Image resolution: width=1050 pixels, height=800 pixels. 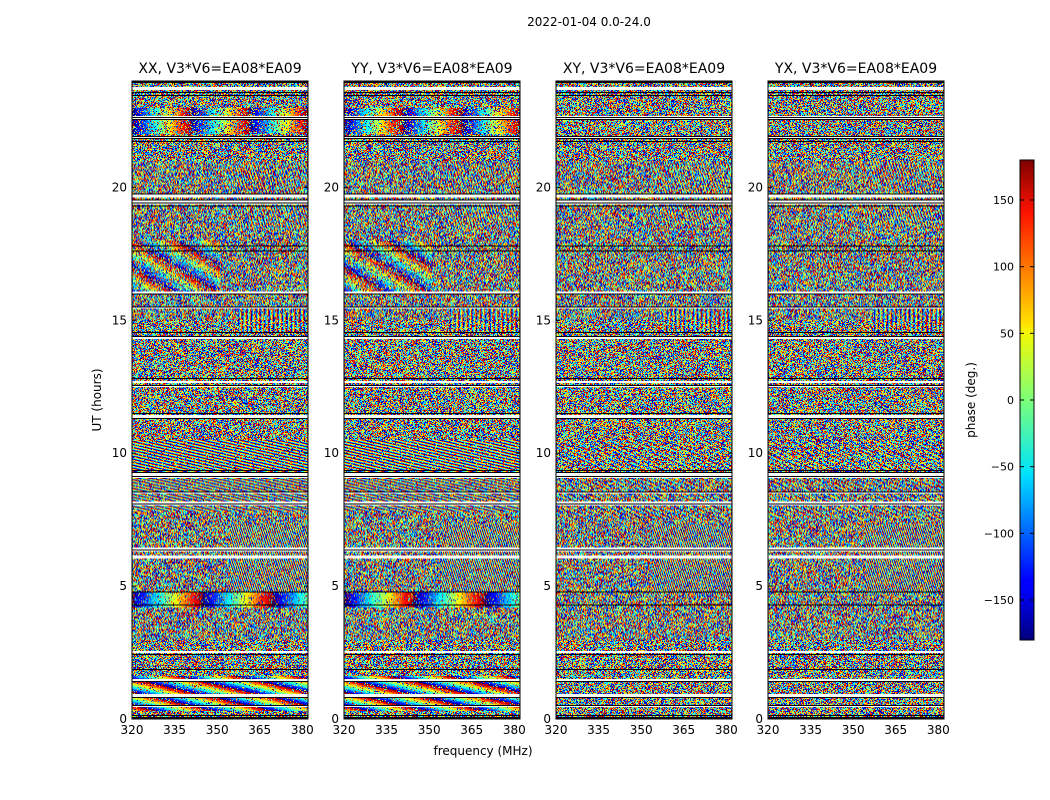 I want to click on x-tick-label-yx-365: 365, so click(x=895, y=730).